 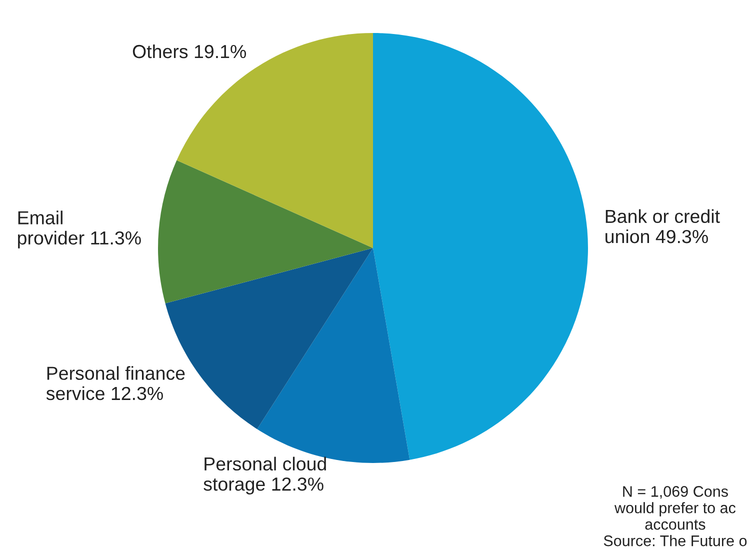 I want to click on slice-label: Email provider 11.3%, so click(x=79, y=229).